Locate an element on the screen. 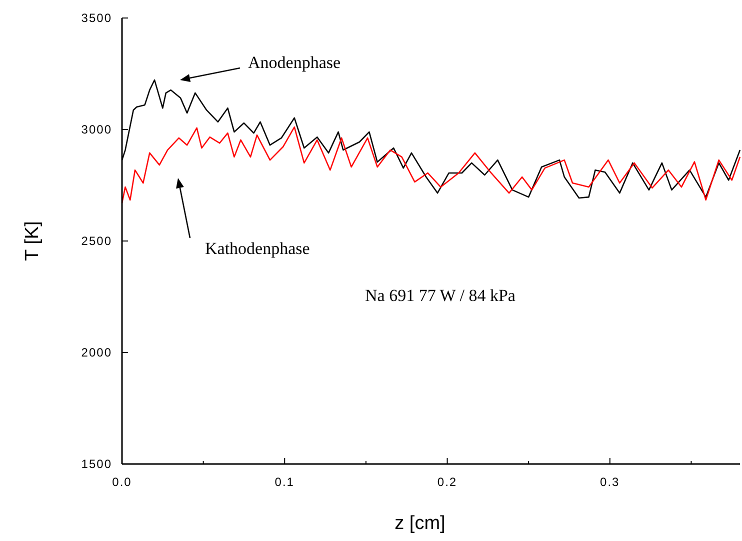 The image size is (742, 541). x-tick-label: 0.0 is located at coordinates (122, 482).